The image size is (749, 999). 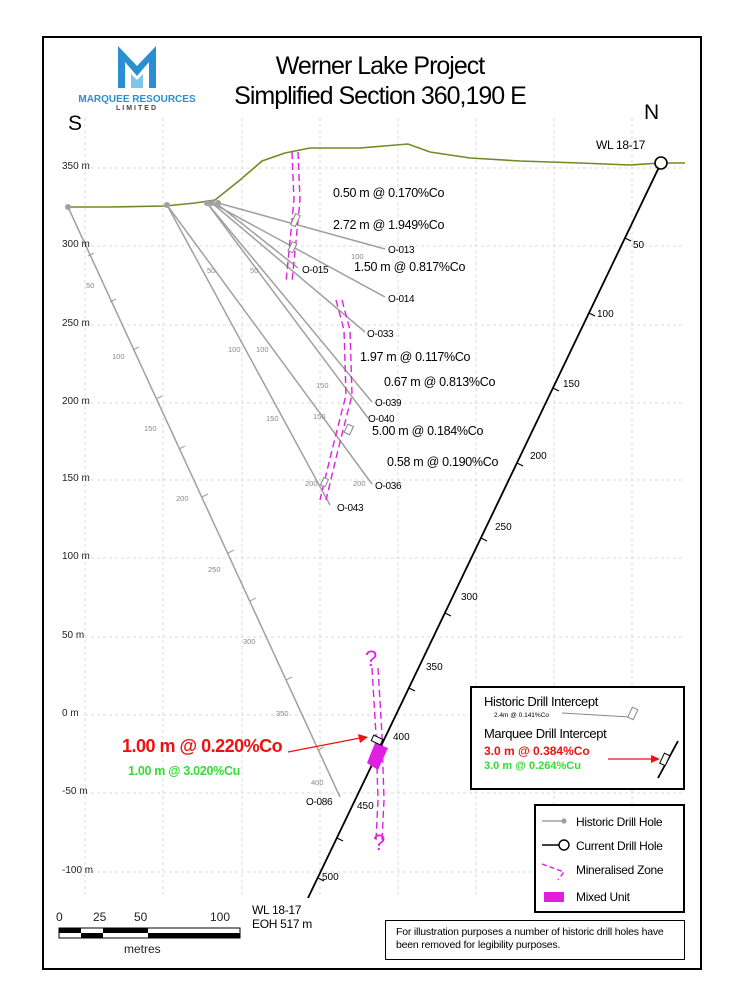 What do you see at coordinates (315, 270) in the screenshot?
I see `hole-label-o-015: O-015` at bounding box center [315, 270].